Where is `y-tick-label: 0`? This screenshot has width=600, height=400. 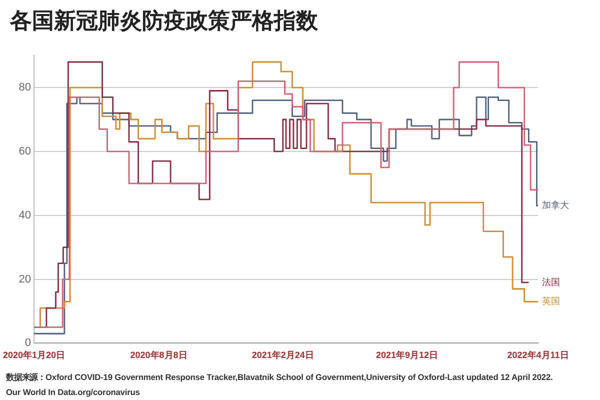 y-tick-label: 0 is located at coordinates (28, 343).